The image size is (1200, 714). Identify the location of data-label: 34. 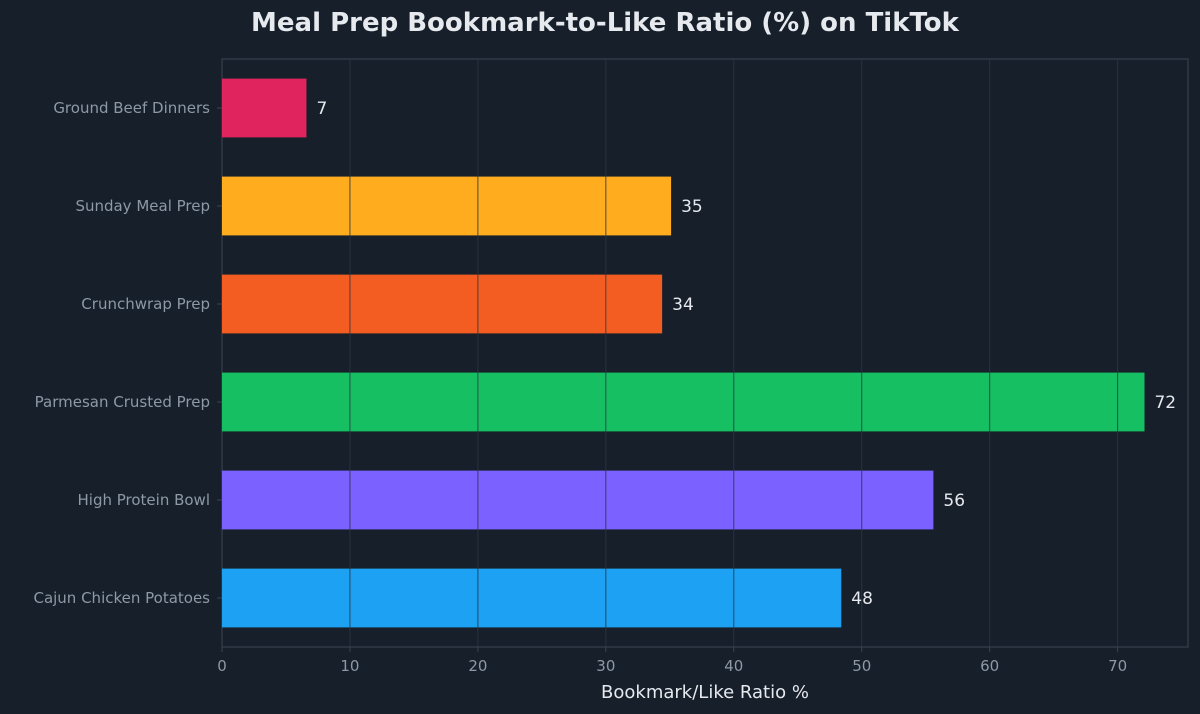
(683, 305).